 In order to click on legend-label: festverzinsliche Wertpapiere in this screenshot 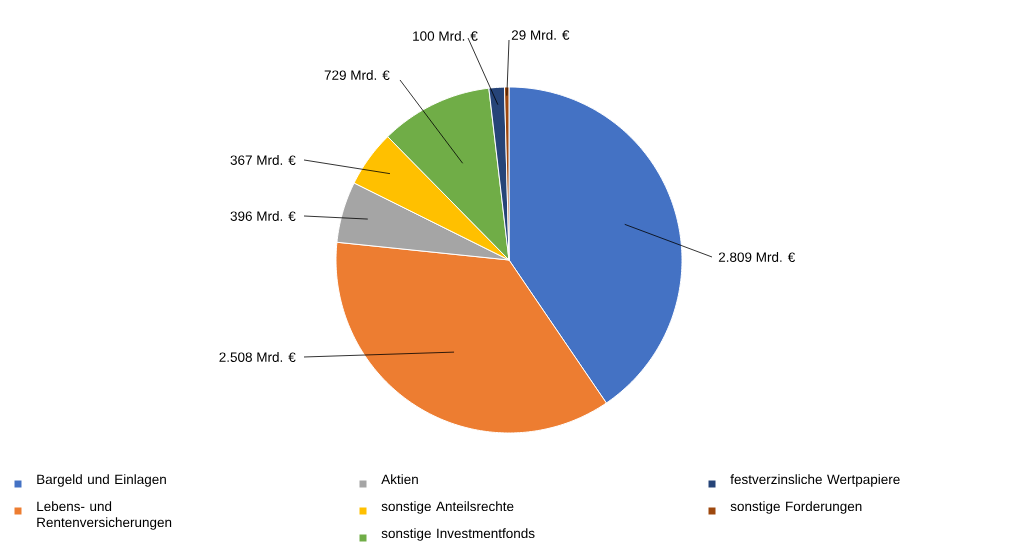, I will do `click(815, 480)`.